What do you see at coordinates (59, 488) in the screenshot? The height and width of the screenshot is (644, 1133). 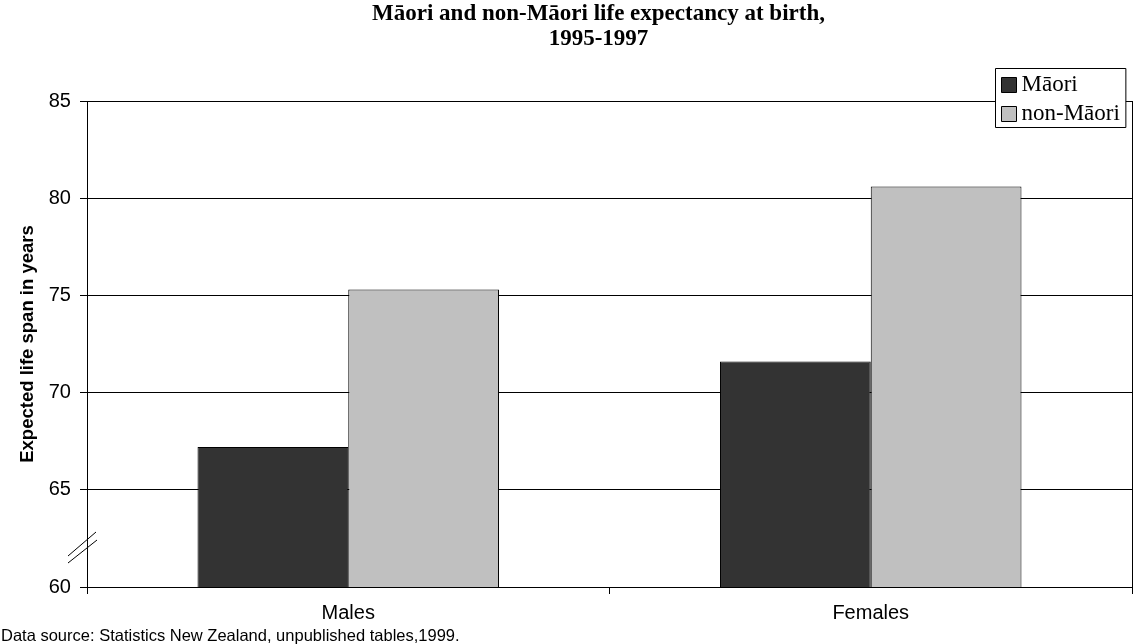 I see `y-tick-label: 65` at bounding box center [59, 488].